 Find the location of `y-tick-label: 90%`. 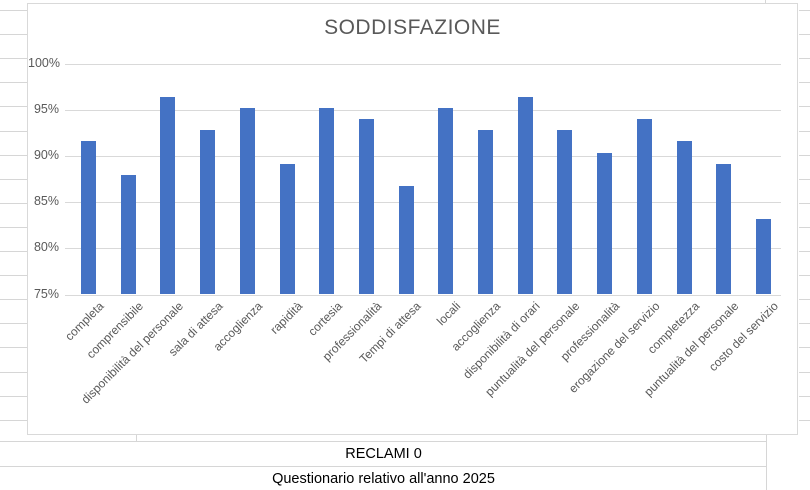

y-tick-label: 90% is located at coordinates (46, 155).